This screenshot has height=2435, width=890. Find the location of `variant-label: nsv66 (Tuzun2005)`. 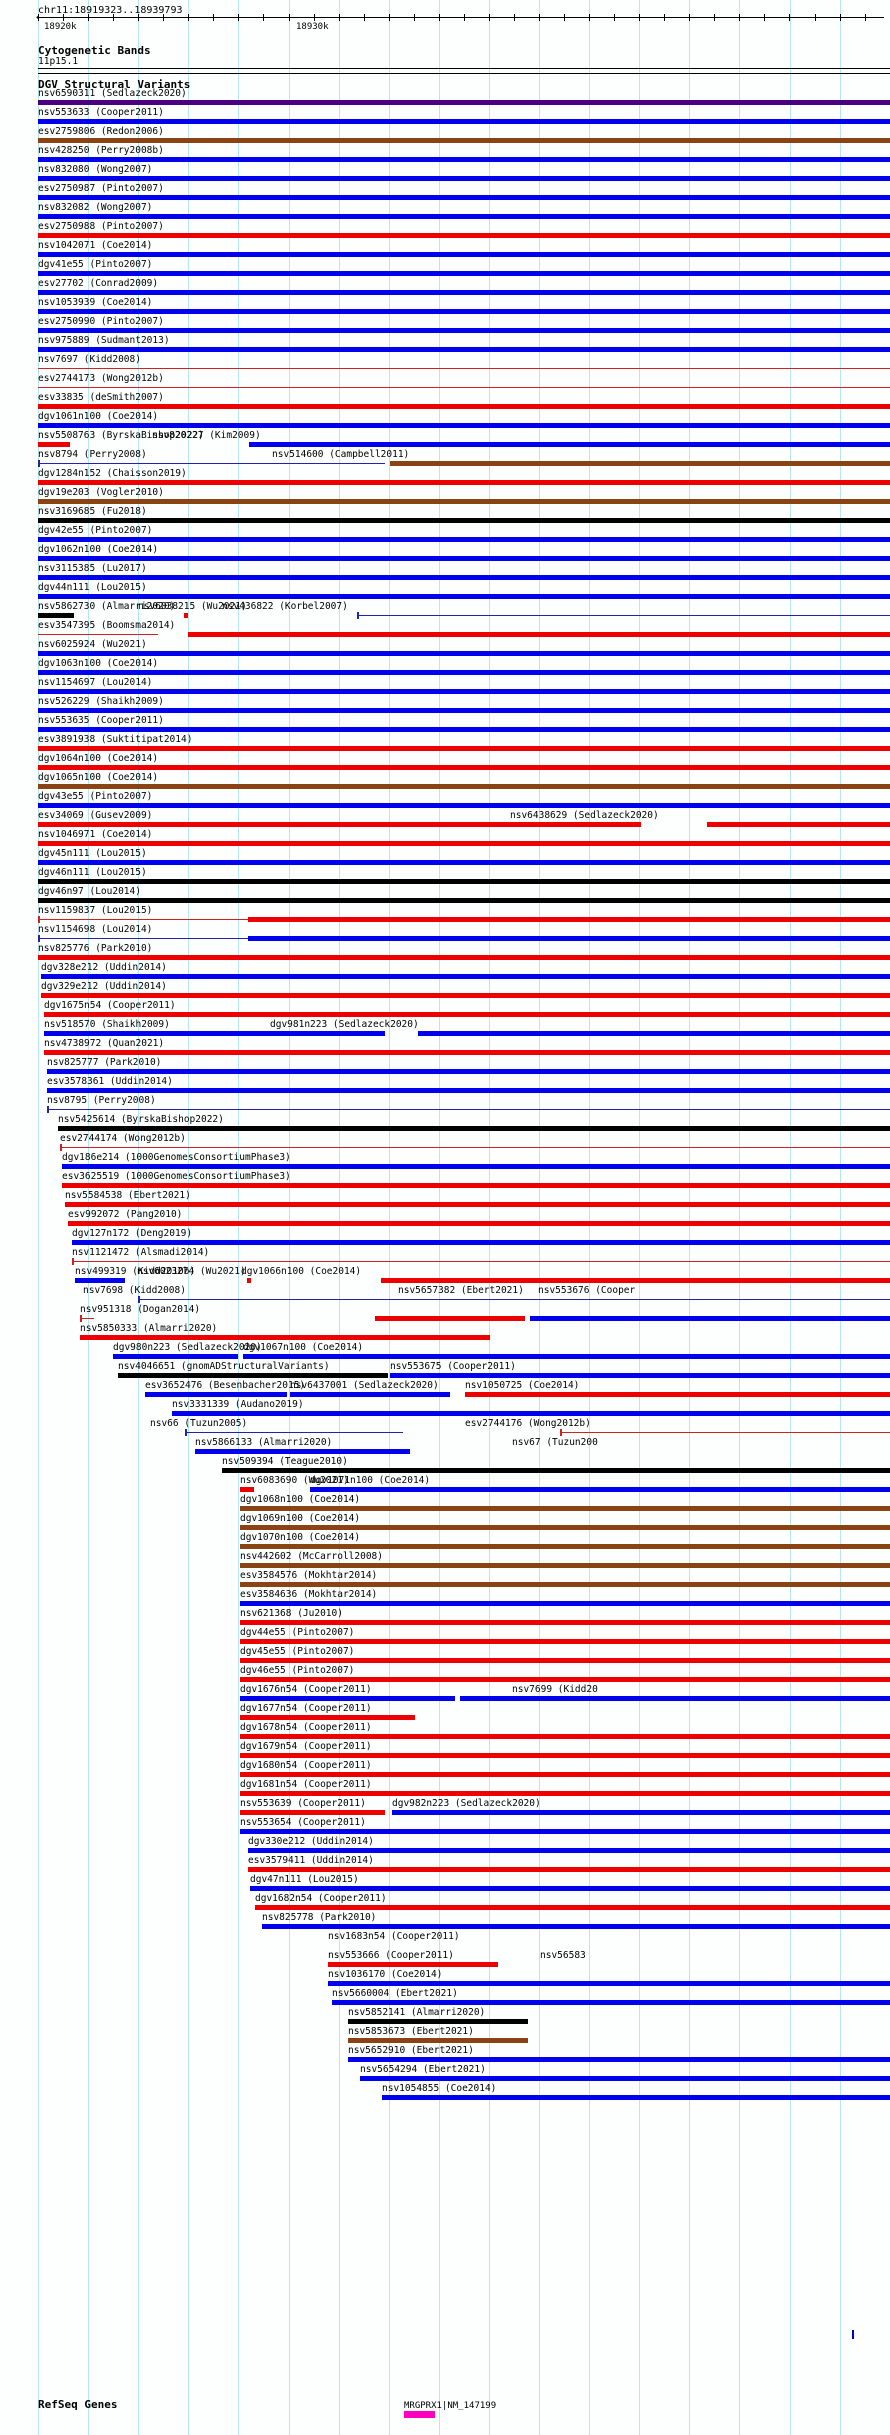

variant-label: nsv66 (Tuzun2005) is located at coordinates (199, 1423).